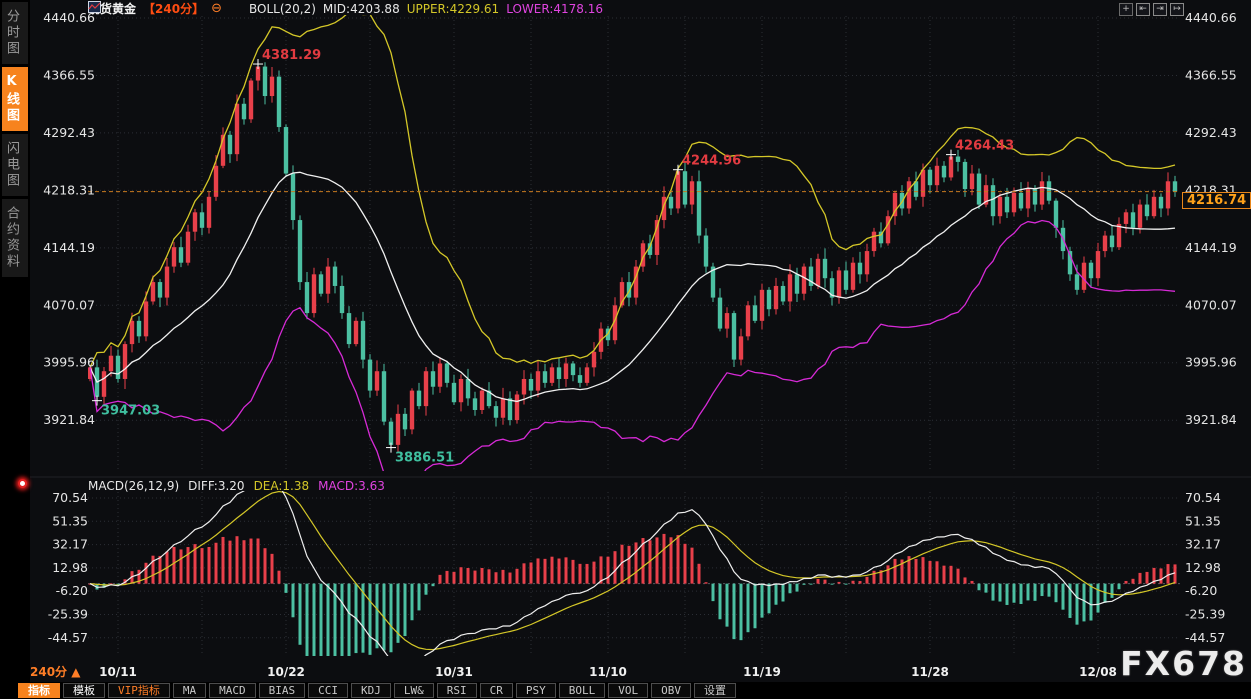  I want to click on sidebar-tab-3: 合约资料, so click(15, 238).